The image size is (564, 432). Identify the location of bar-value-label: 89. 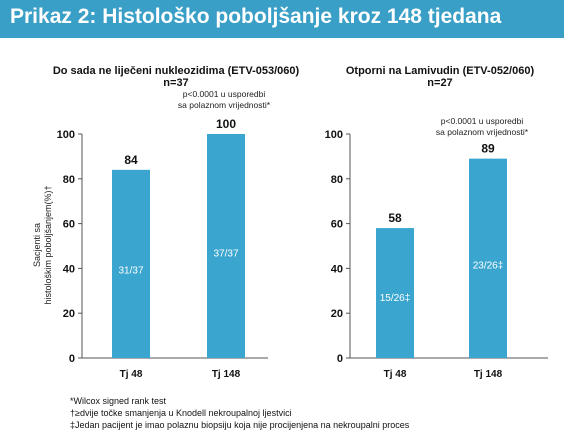
(488, 149).